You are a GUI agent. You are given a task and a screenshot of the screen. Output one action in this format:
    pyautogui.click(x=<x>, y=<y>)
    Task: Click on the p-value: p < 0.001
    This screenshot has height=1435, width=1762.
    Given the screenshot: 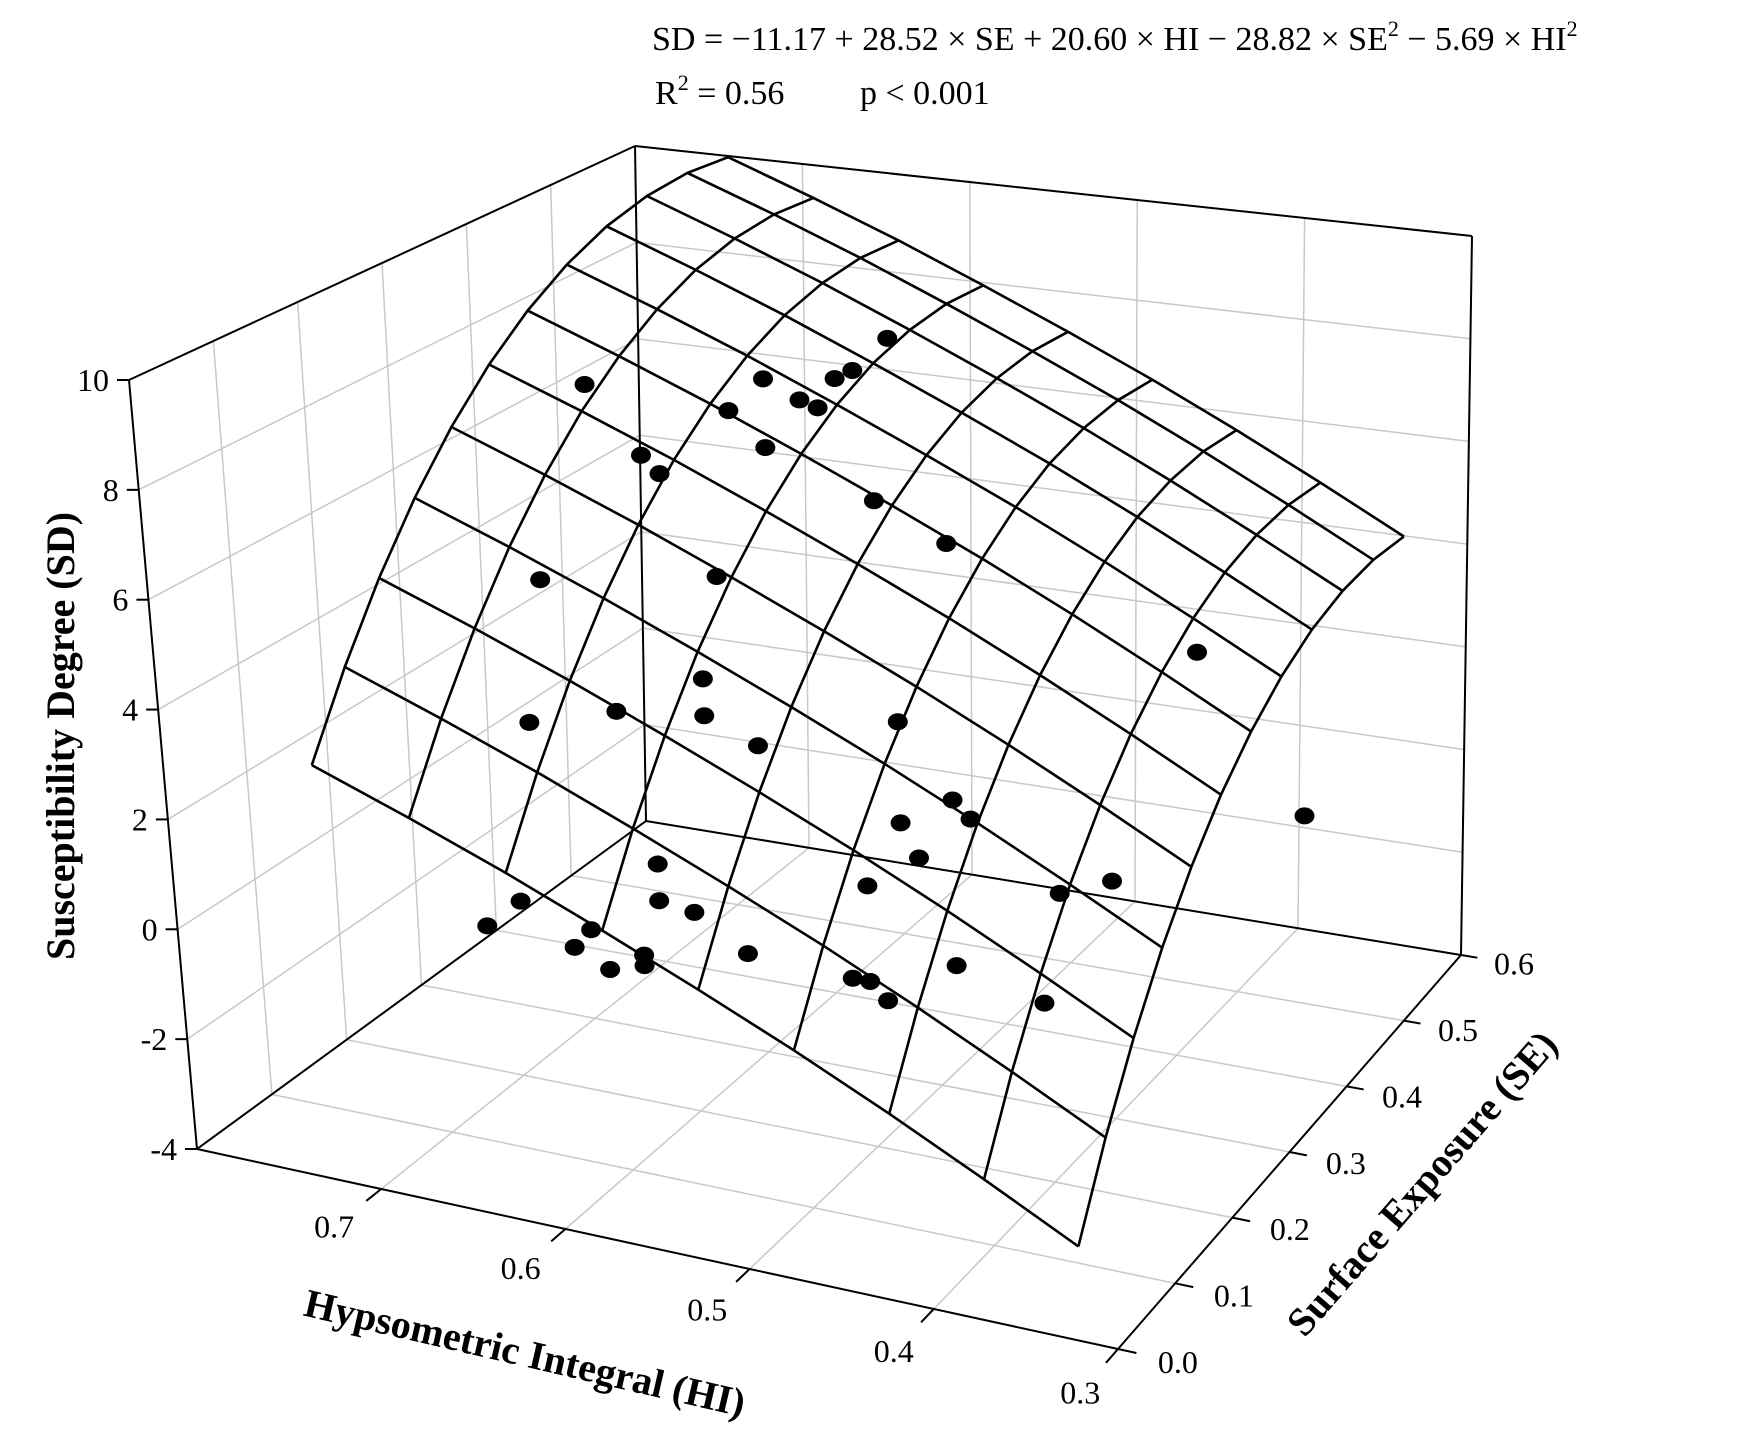 What is the action you would take?
    pyautogui.click(x=925, y=93)
    